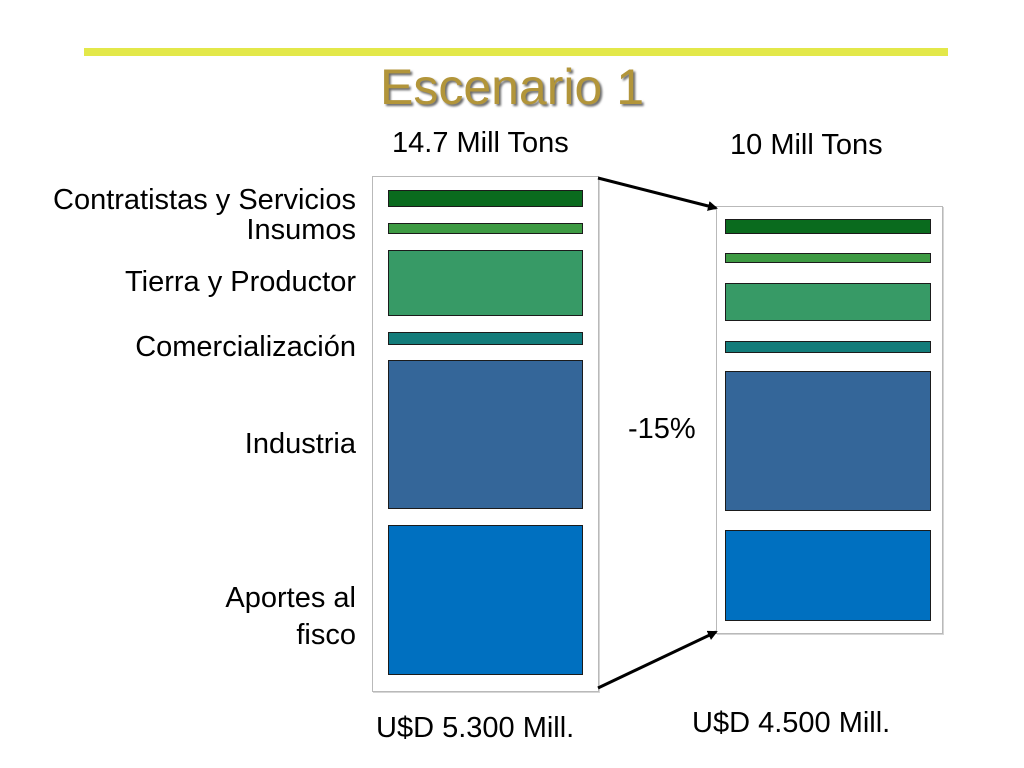  Describe the element at coordinates (475, 728) in the screenshot. I see `scenario-left-value: U$D 5.300 Mill.` at that location.